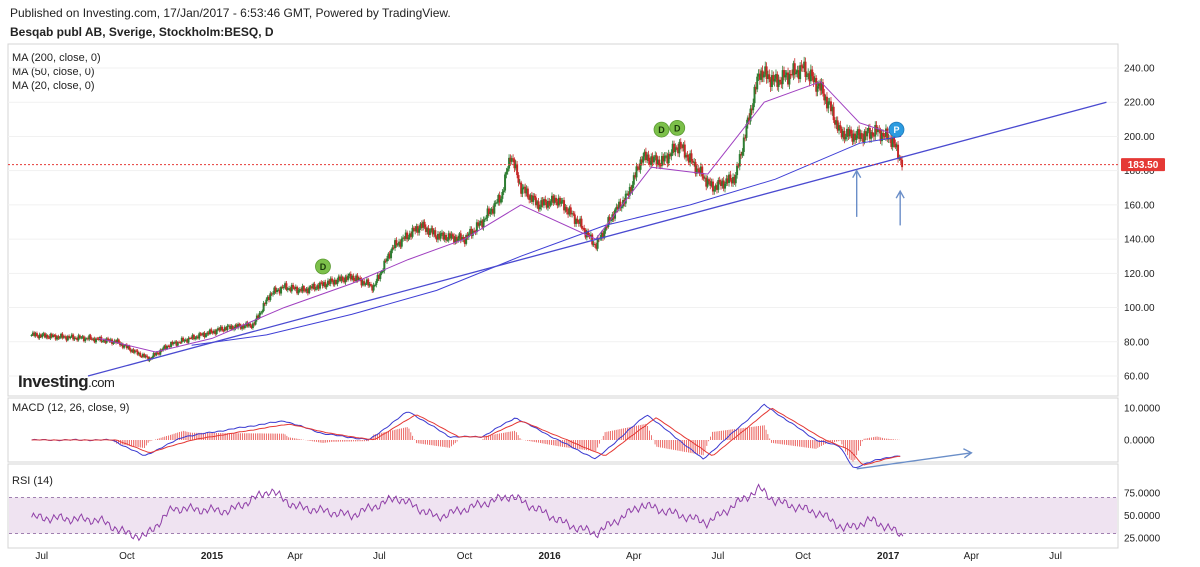  I want to click on investing-logo: Investing.com, so click(66, 382).